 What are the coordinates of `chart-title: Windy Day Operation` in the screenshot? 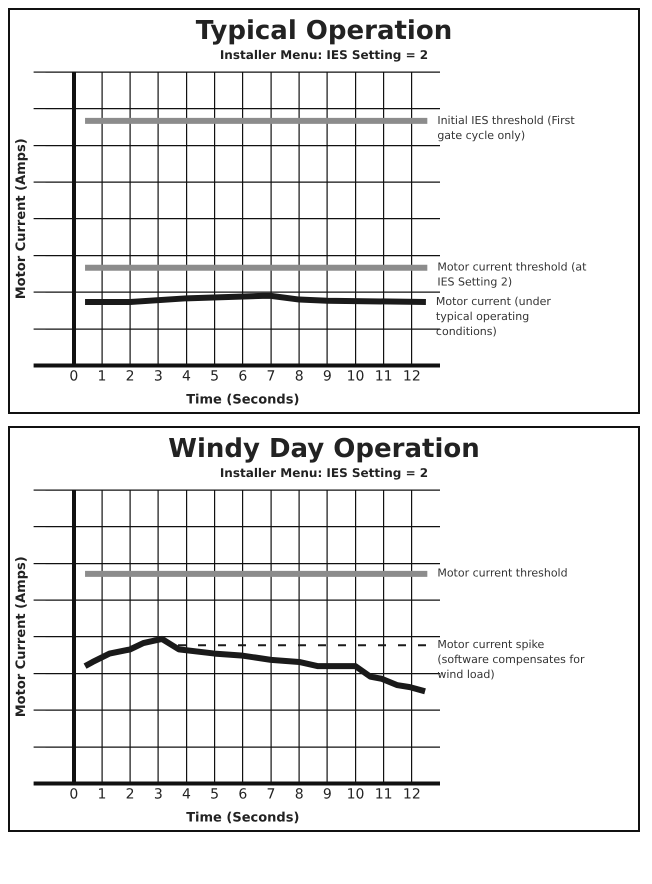 It's located at (324, 449).